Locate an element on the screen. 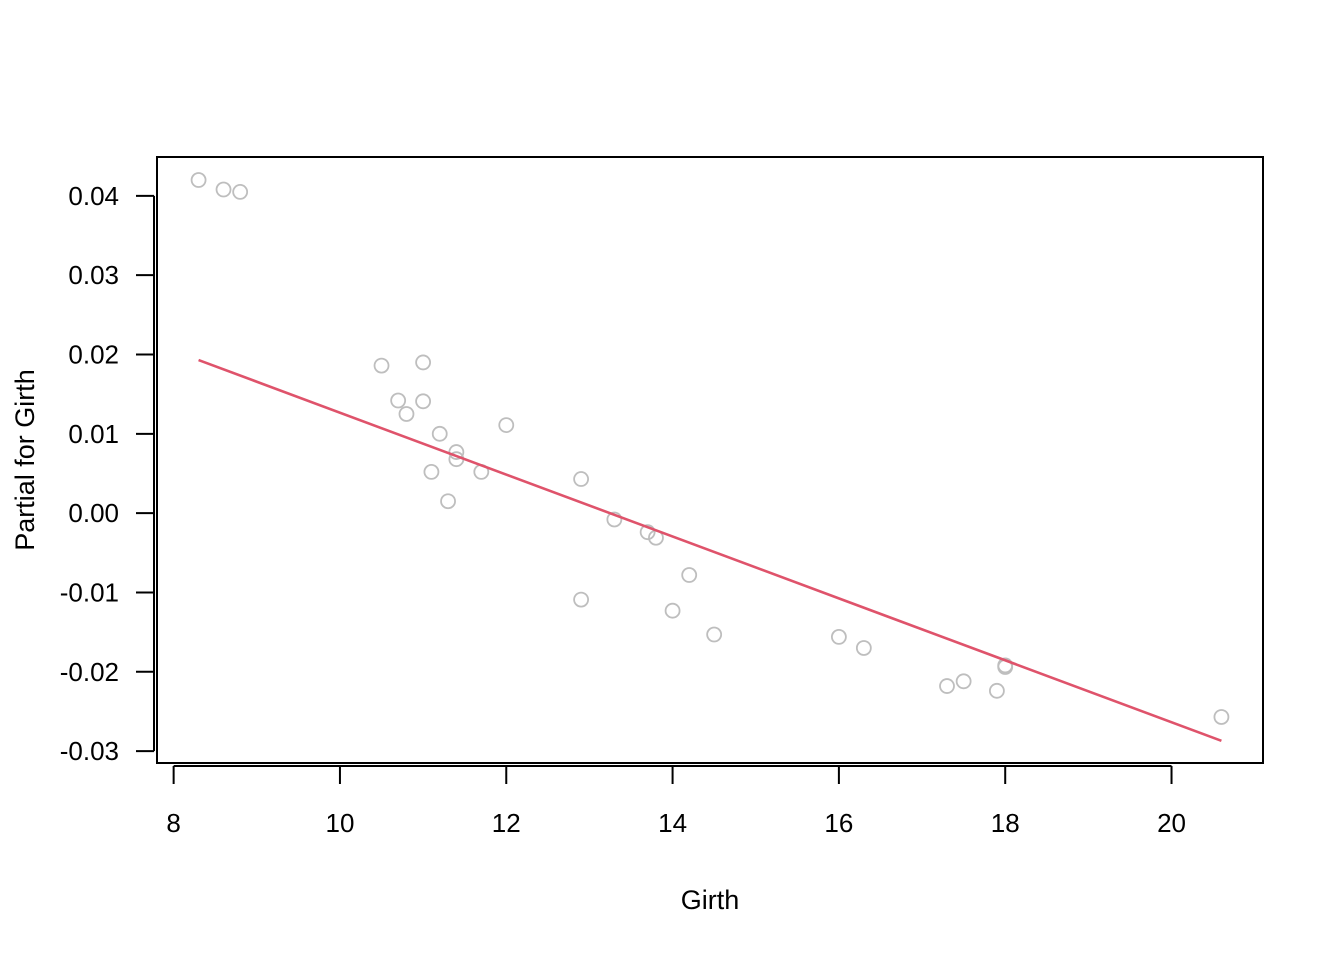 This screenshot has width=1344, height=960. x-axis-label: Girth is located at coordinates (710, 900).